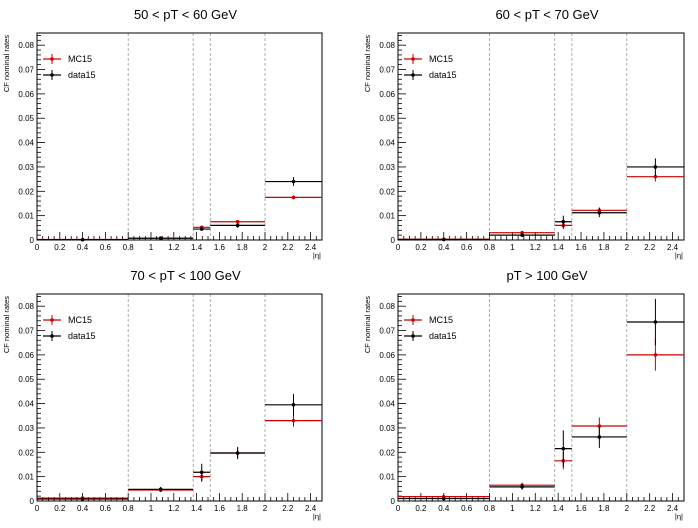 The image size is (698, 528). I want to click on y-tick-label: 0.02, so click(26, 452).